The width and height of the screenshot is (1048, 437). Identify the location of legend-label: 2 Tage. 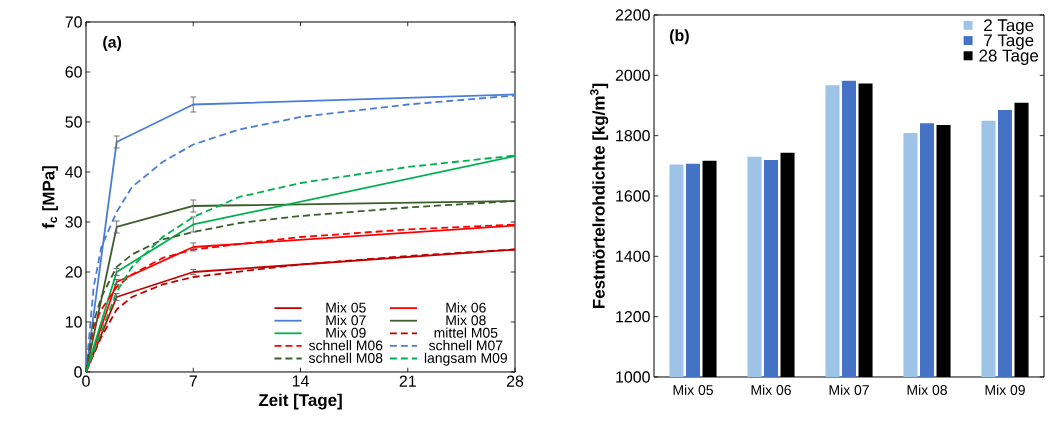
(1009, 27).